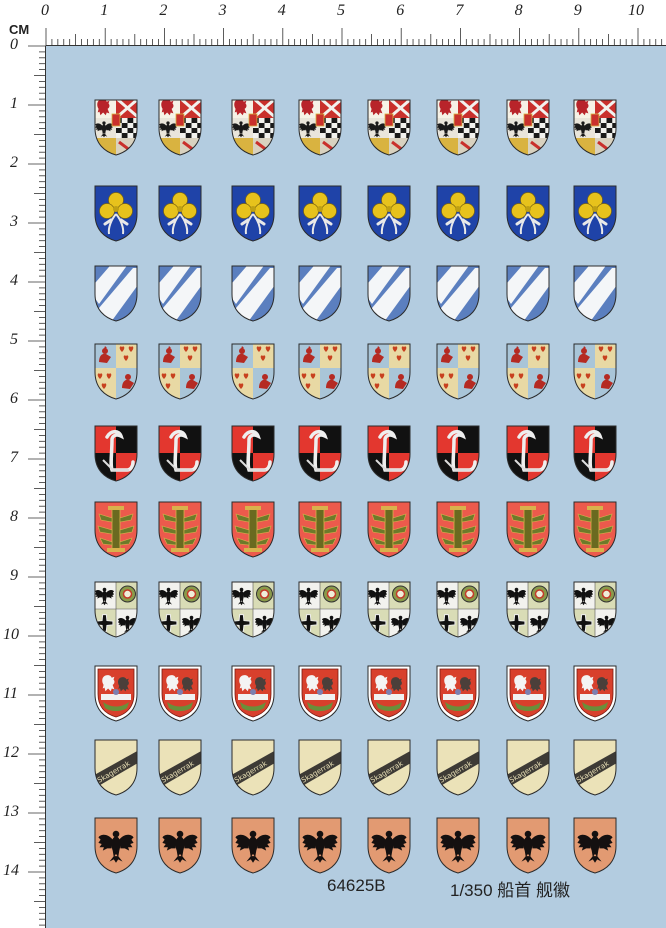  What do you see at coordinates (341, 10) in the screenshot?
I see `top-ruler-label: 5` at bounding box center [341, 10].